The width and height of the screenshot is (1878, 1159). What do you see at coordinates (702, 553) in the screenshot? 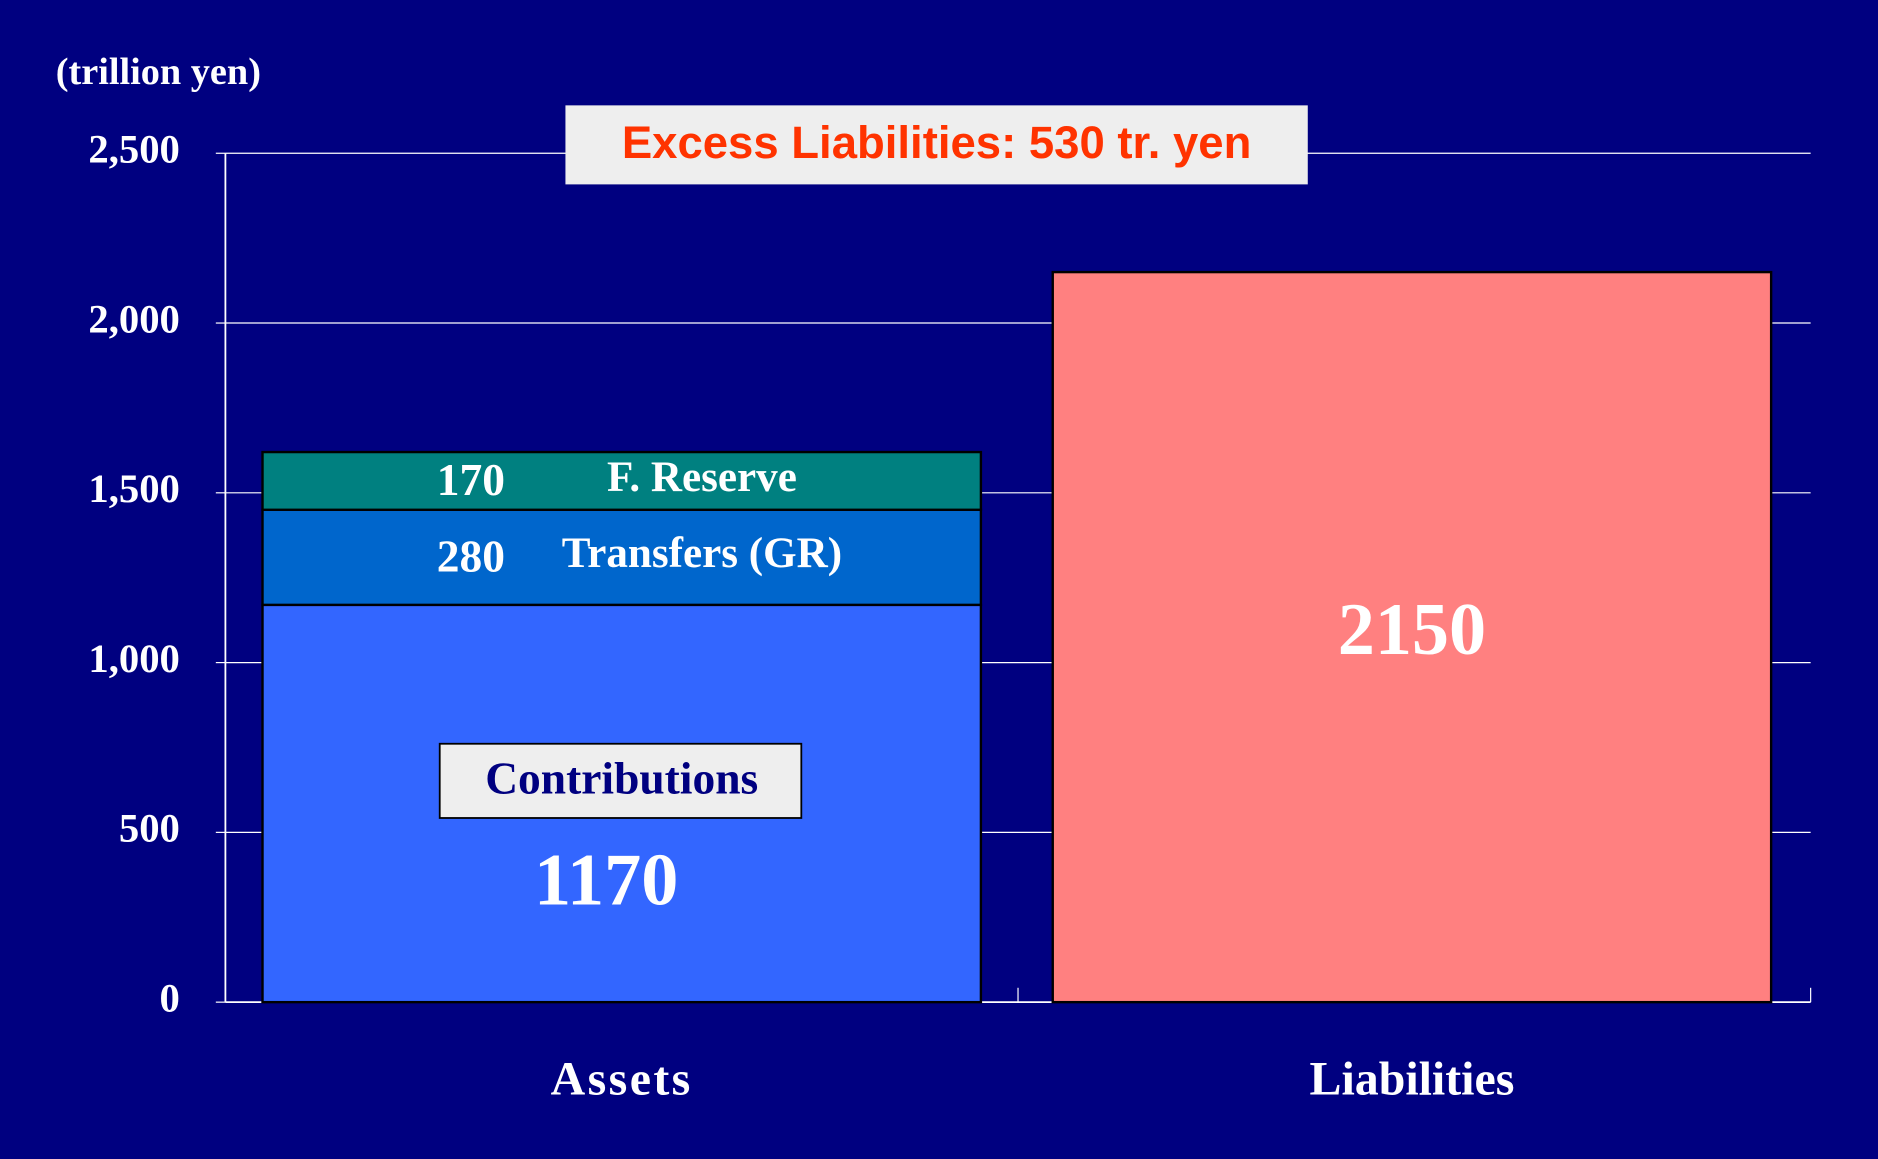
I see `series-name: Transfers (GR)` at bounding box center [702, 553].